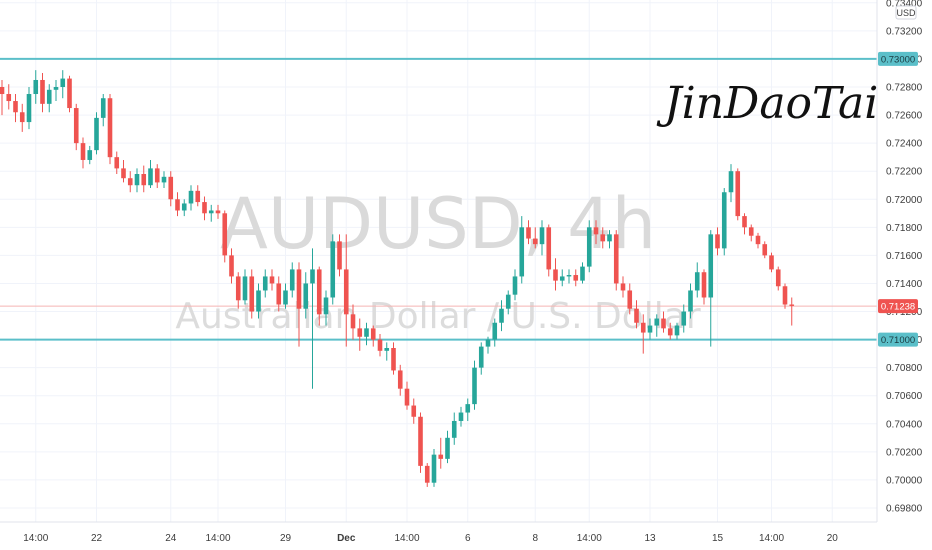  What do you see at coordinates (904, 228) in the screenshot?
I see `price-tick-label: 0.71800` at bounding box center [904, 228].